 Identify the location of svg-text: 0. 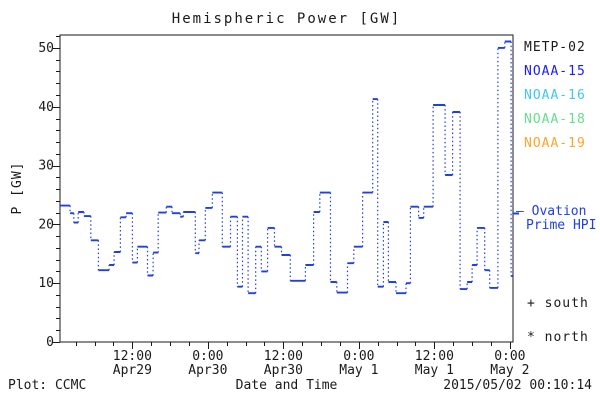
(50, 342).